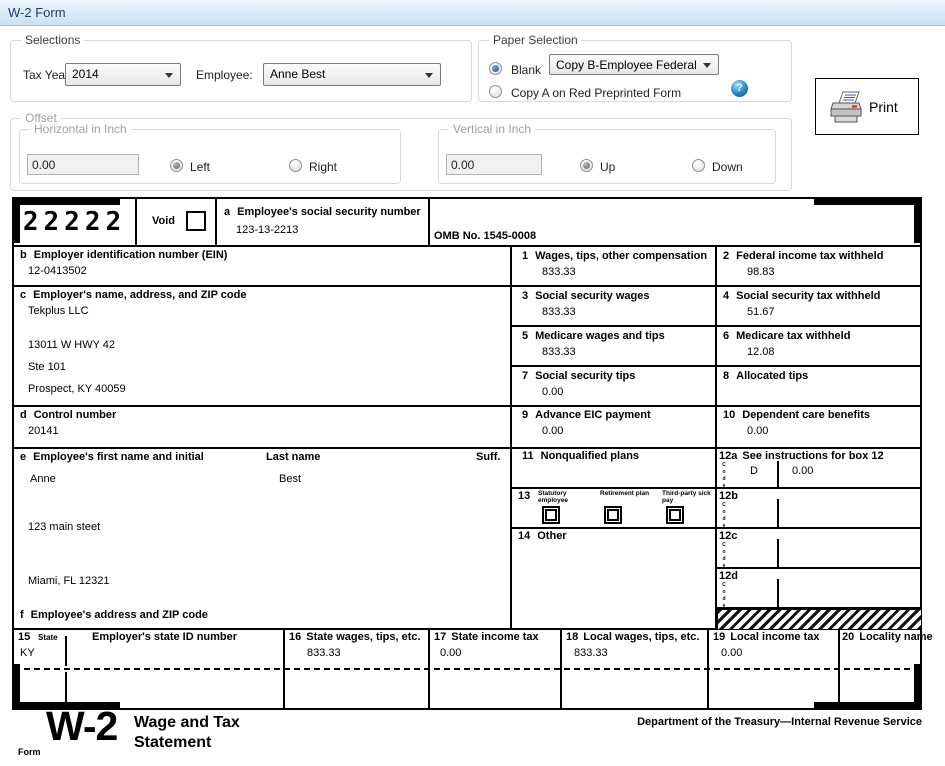 The height and width of the screenshot is (766, 945). Describe the element at coordinates (727, 167) in the screenshot. I see `down-radio-label: Down` at that location.